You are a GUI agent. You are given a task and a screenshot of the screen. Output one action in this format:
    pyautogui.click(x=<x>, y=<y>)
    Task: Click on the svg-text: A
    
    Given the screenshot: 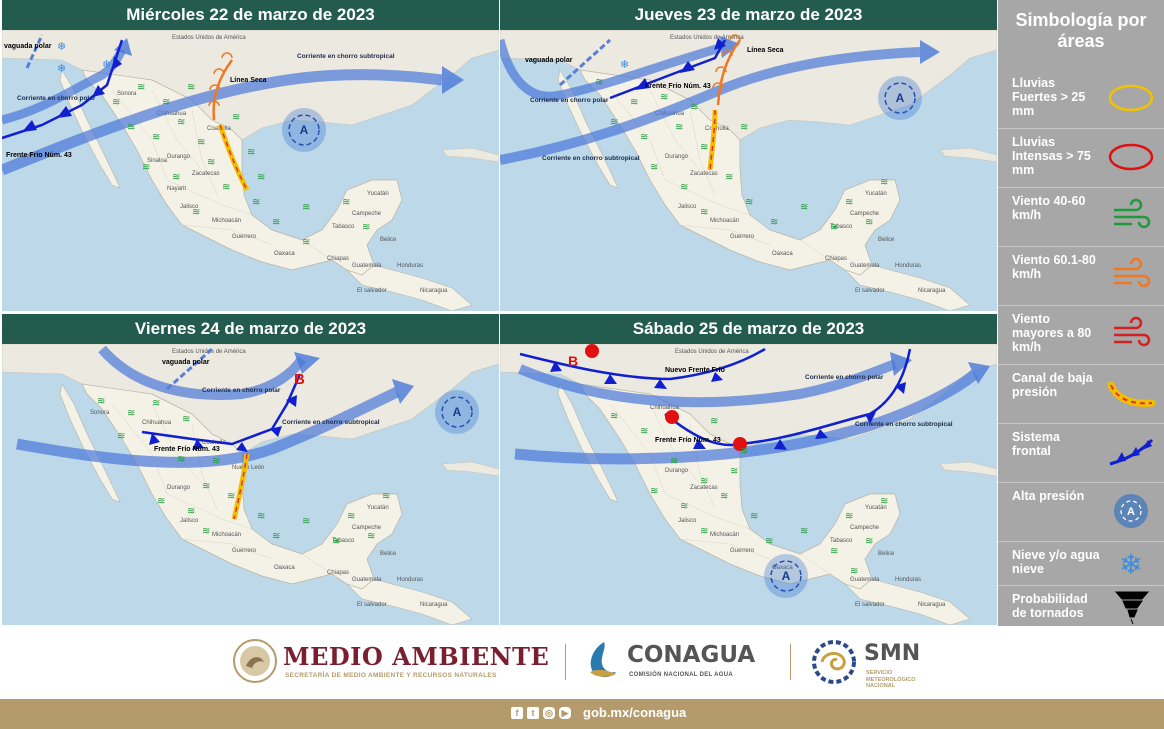 What is the action you would take?
    pyautogui.click(x=1131, y=512)
    